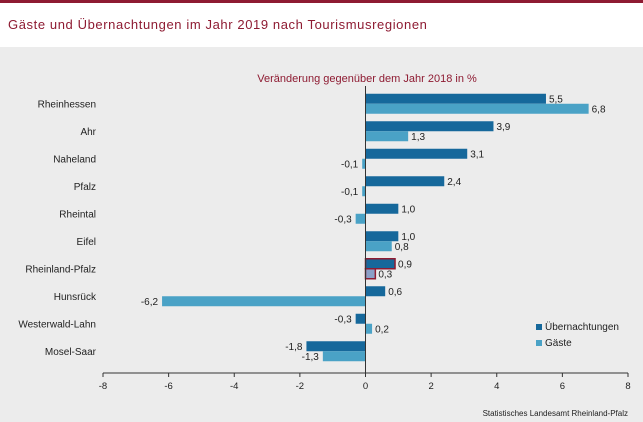  I want to click on x-tick-label: -8, so click(103, 386).